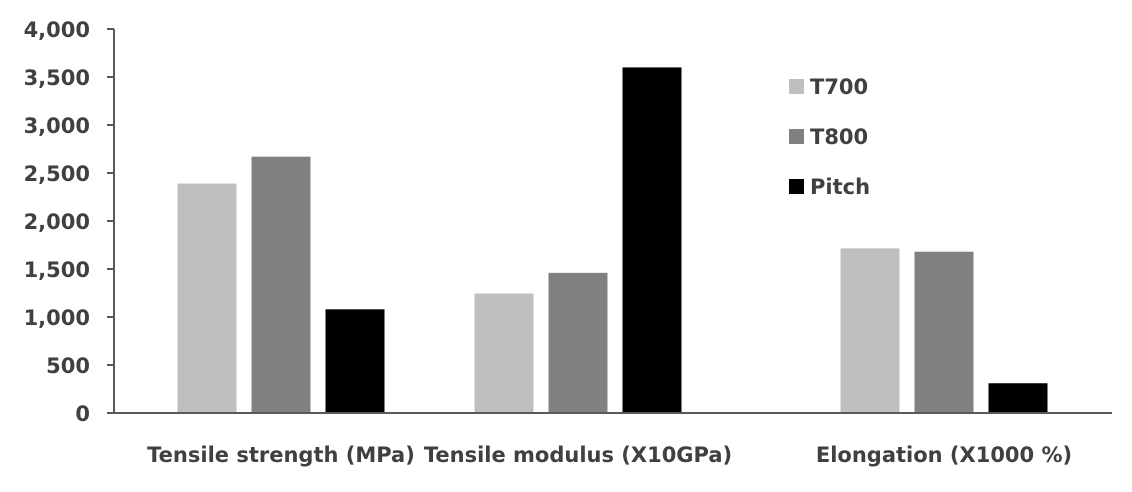 The height and width of the screenshot is (492, 1132). Describe the element at coordinates (82, 414) in the screenshot. I see `y-tick-label: 0` at that location.